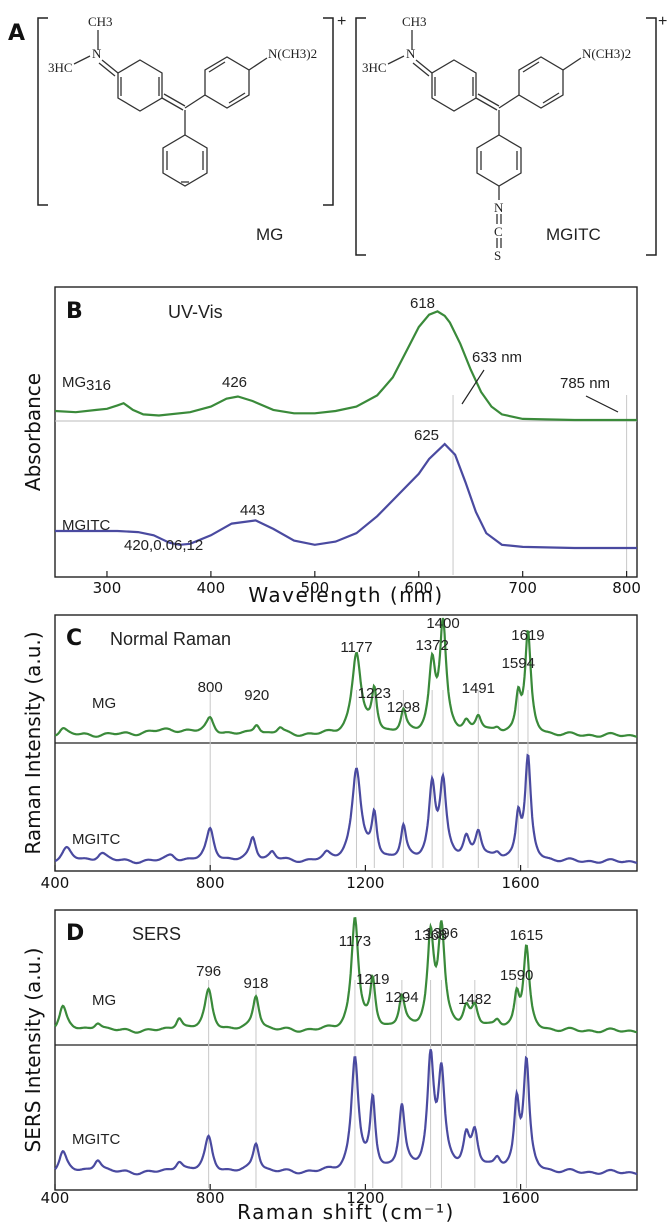  Describe the element at coordinates (210, 687) in the screenshot. I see `peak-label-800: 800` at that location.